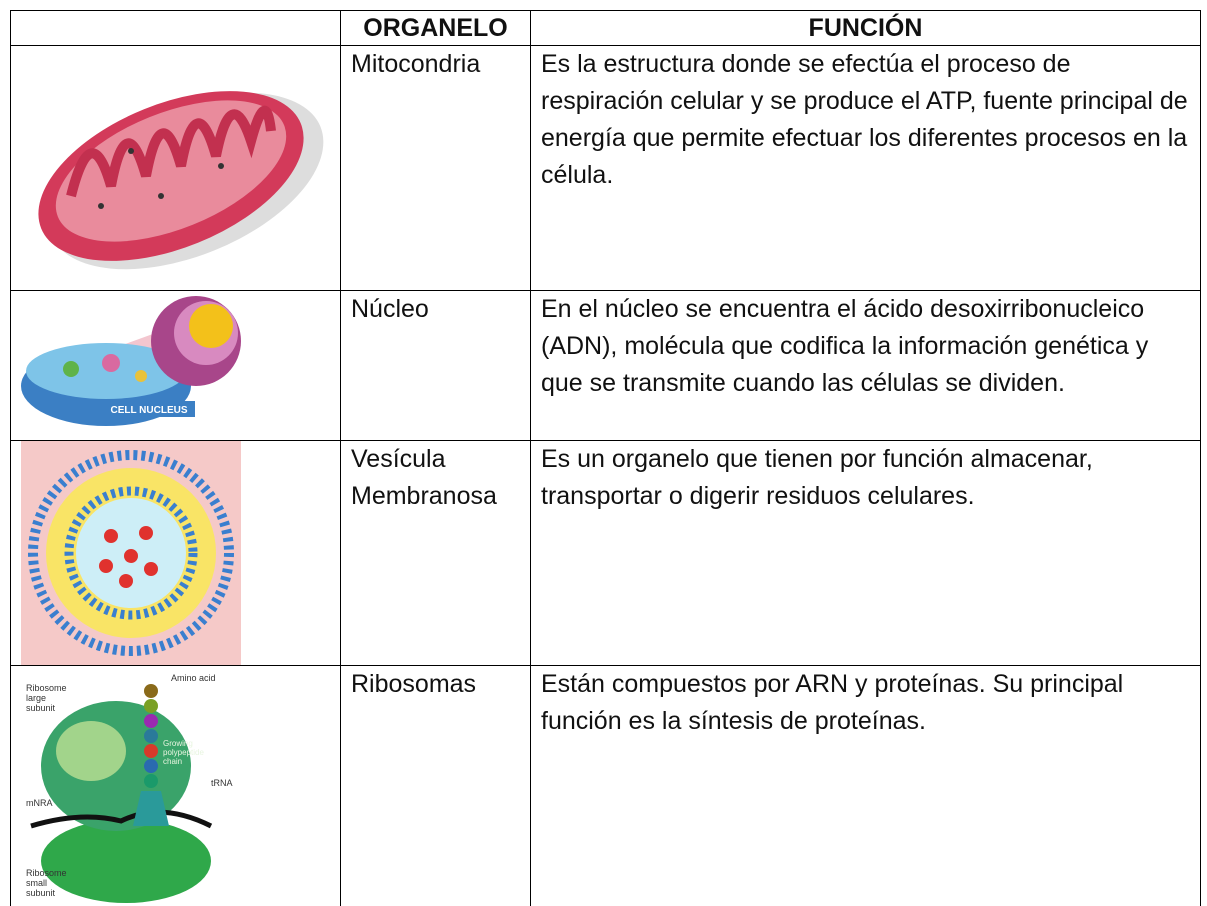 This screenshot has height=906, width=1207. Describe the element at coordinates (131, 553) in the screenshot. I see `vesicle-image` at that location.